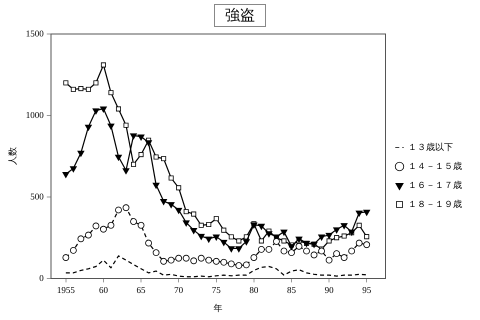  Describe the element at coordinates (41, 277) in the screenshot. I see `y-tick-label: 0` at that location.